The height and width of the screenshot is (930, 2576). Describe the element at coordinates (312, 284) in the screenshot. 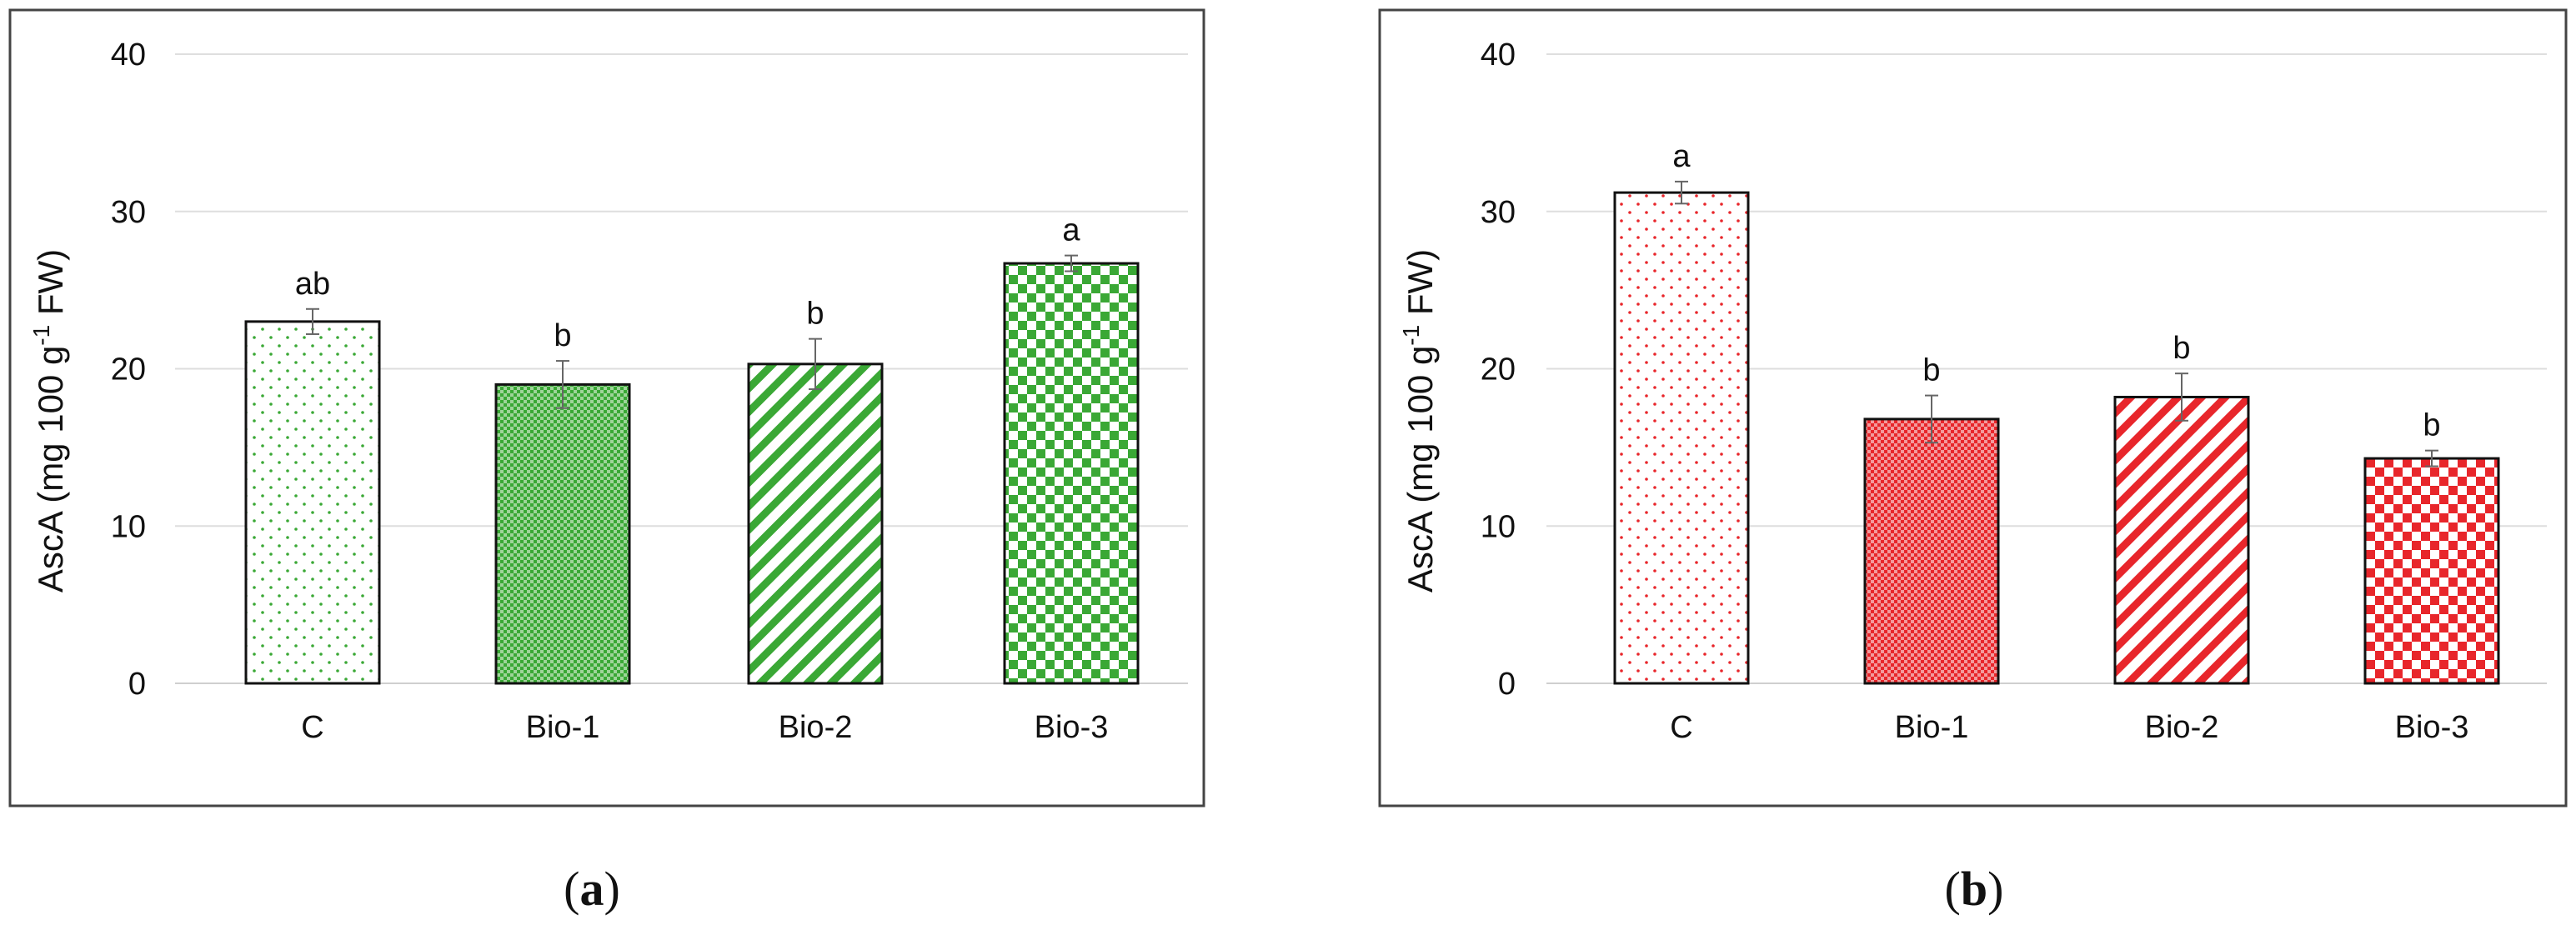

I see `significance-label: ab` at that location.